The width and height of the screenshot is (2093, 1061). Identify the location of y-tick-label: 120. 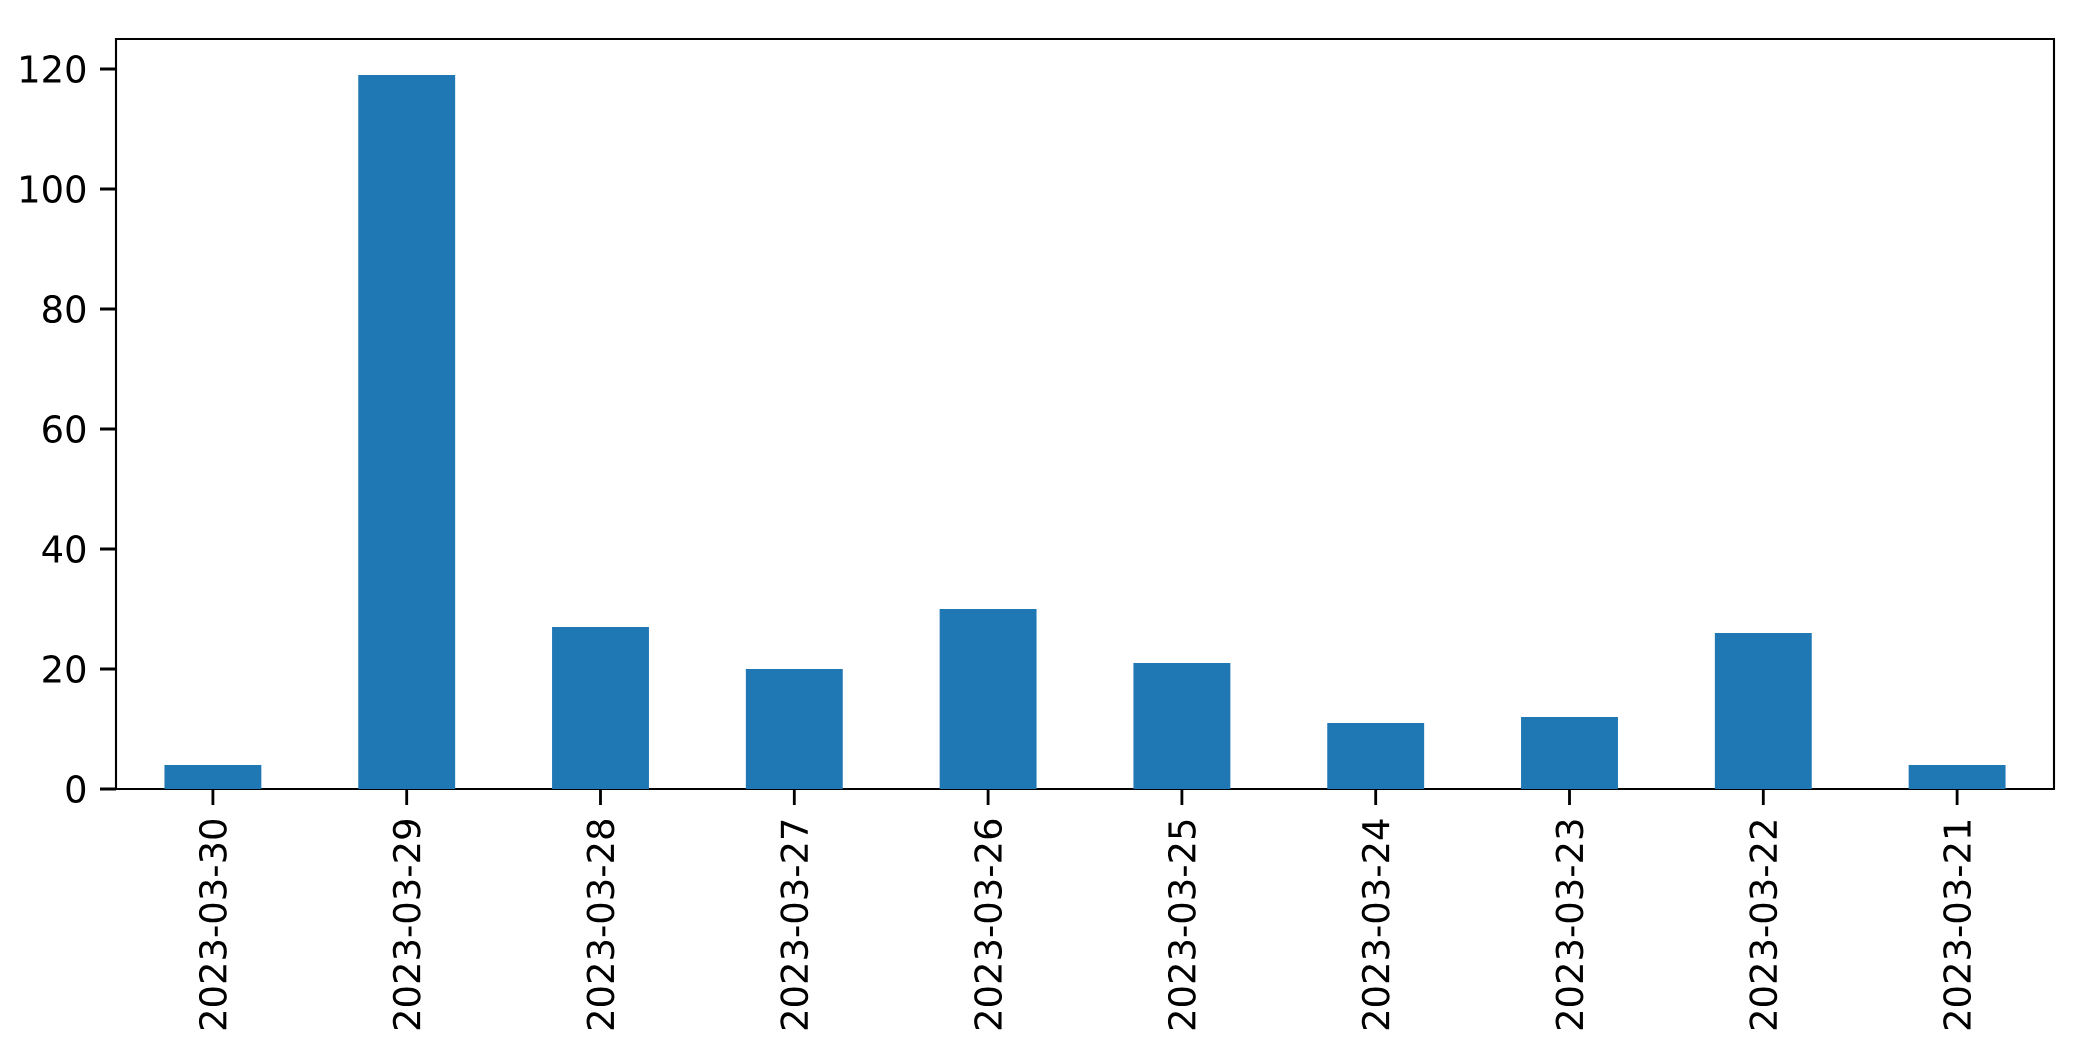
(53, 69).